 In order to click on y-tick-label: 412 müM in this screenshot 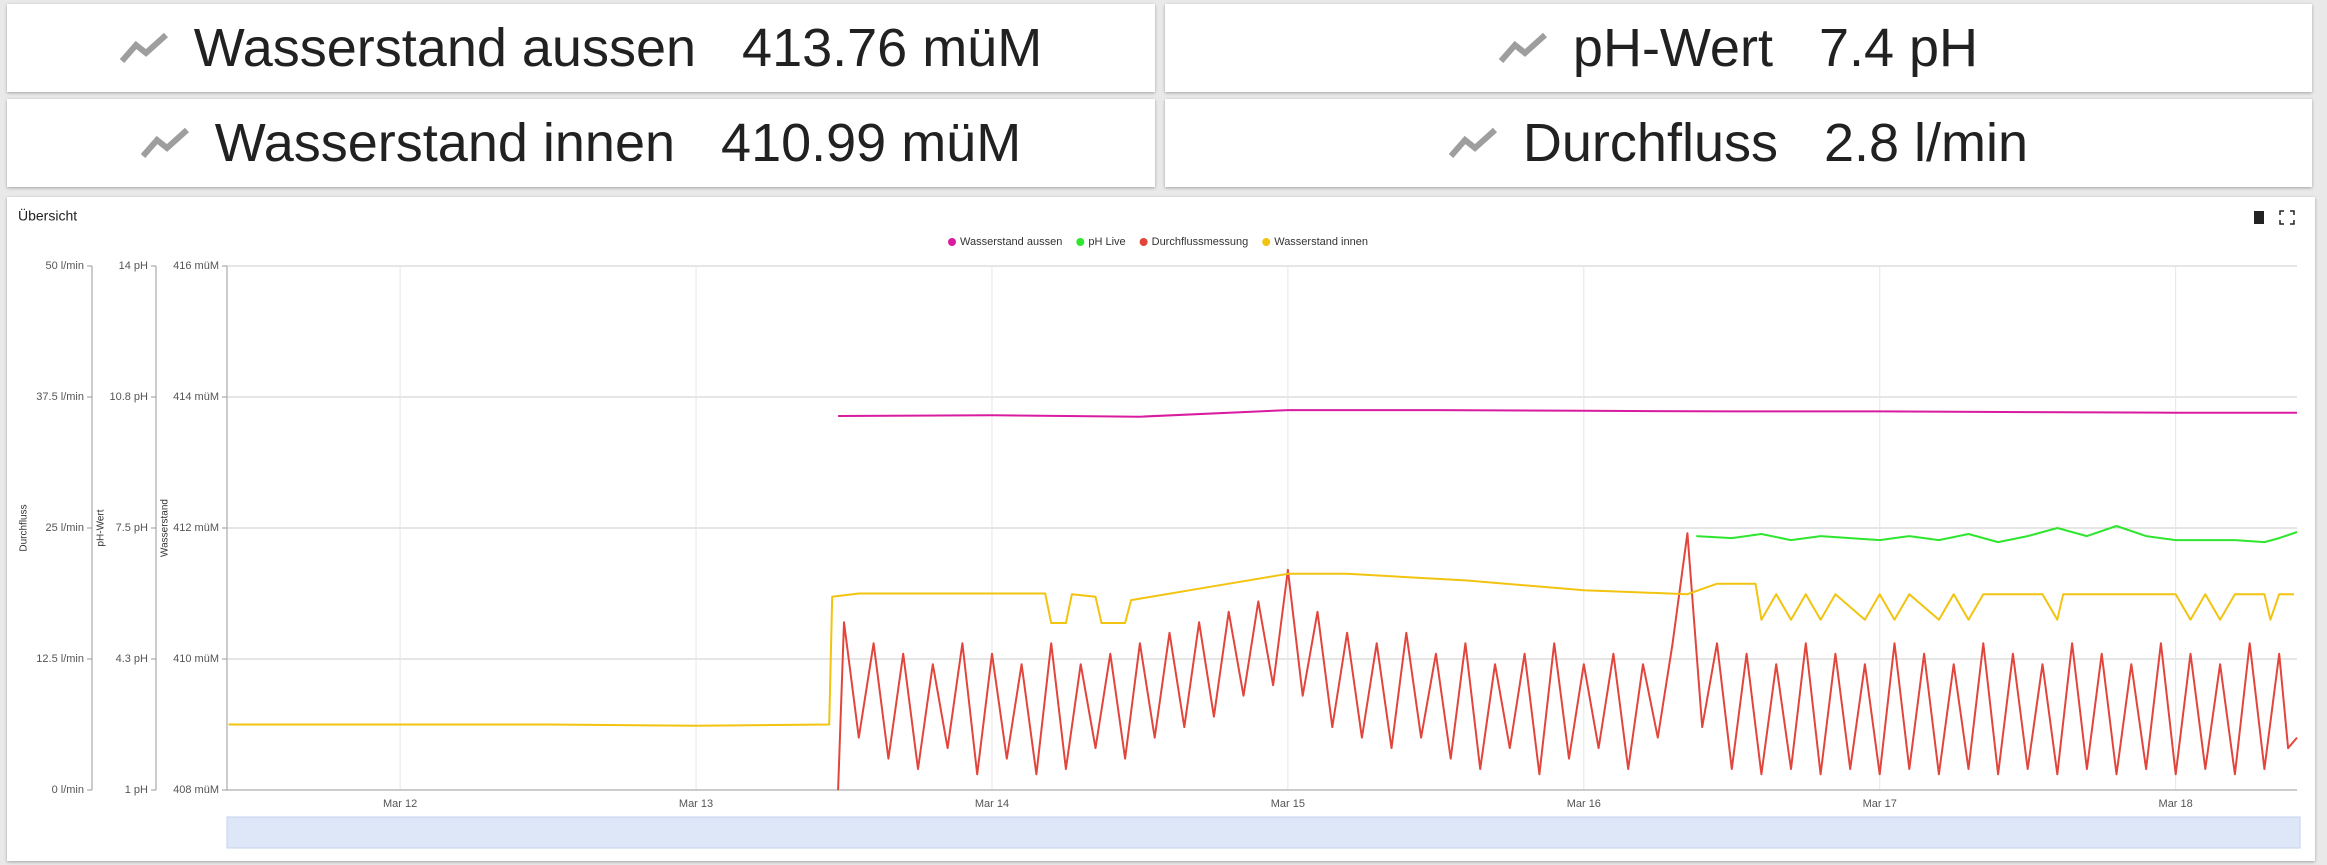, I will do `click(196, 528)`.